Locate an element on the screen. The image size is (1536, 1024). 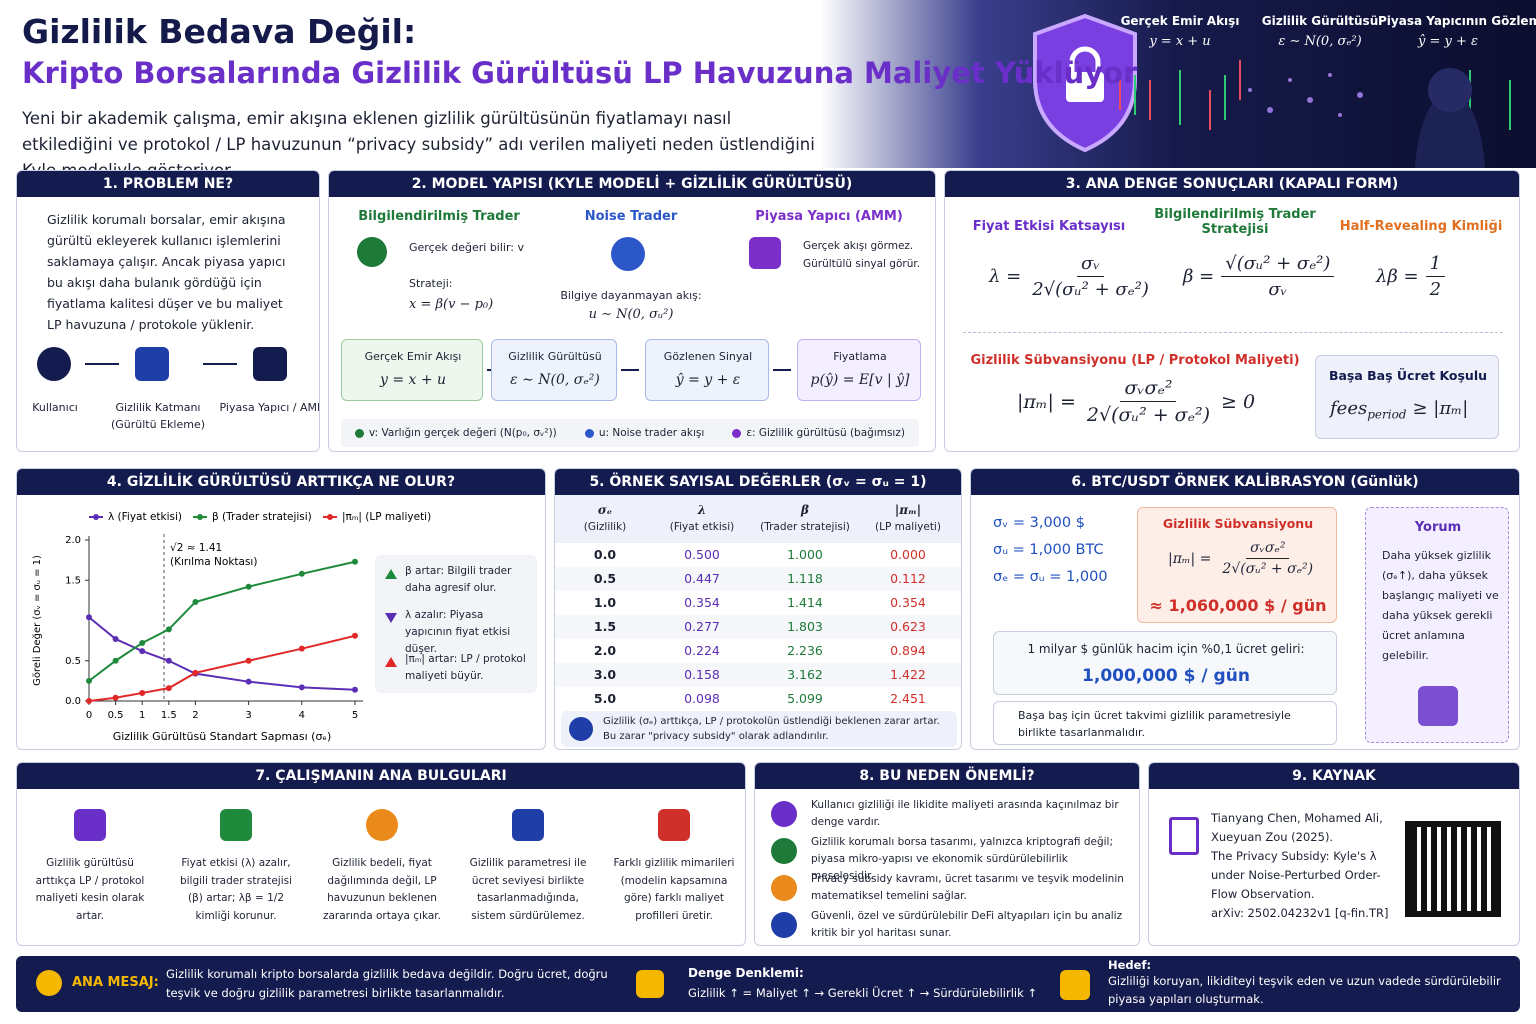
td: 0.354 is located at coordinates (702, 602).